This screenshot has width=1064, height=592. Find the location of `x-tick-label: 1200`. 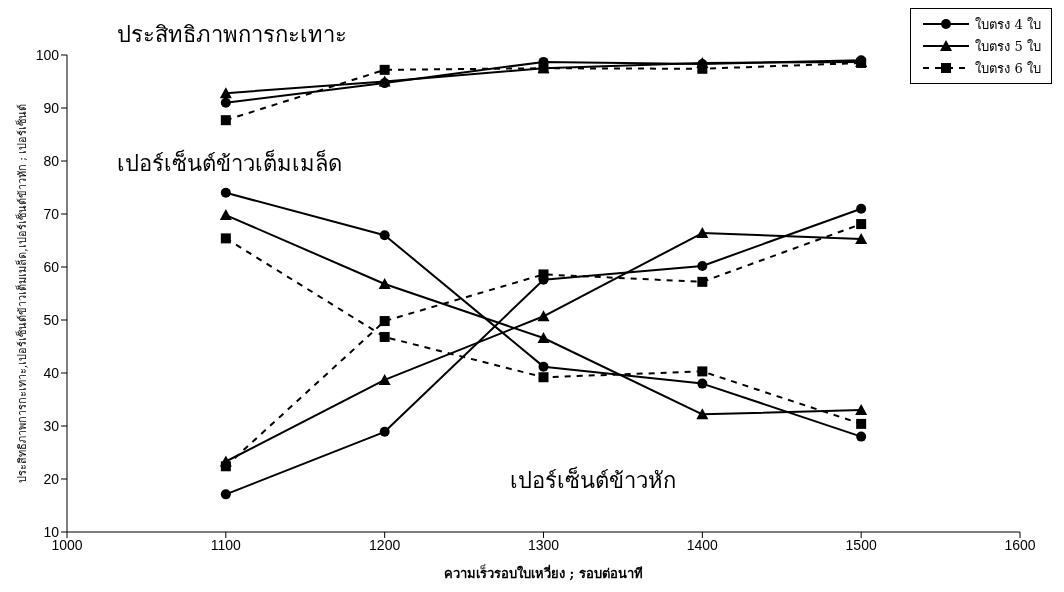

x-tick-label: 1200 is located at coordinates (385, 544).